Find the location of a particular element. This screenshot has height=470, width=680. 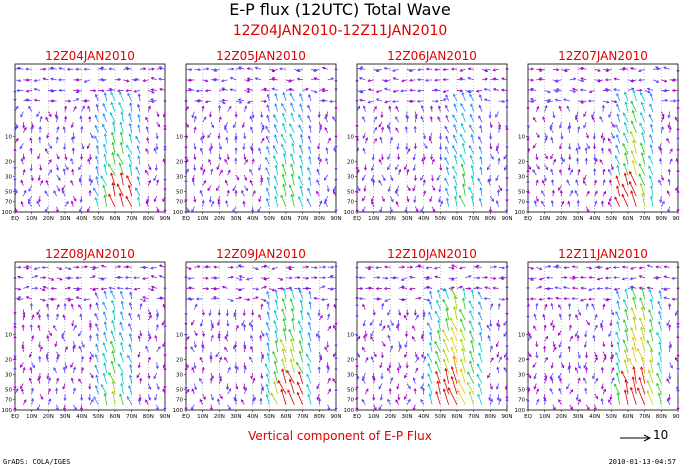

x-tick-label: 70N is located at coordinates (131, 219).